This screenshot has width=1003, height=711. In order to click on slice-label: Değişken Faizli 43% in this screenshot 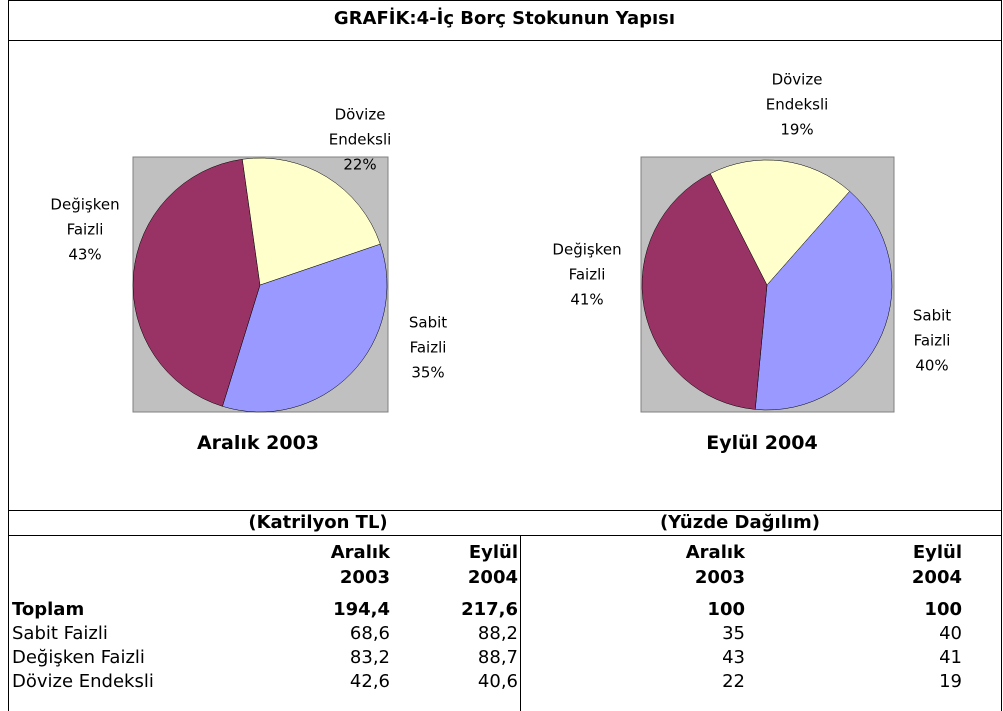, I will do `click(84, 230)`.